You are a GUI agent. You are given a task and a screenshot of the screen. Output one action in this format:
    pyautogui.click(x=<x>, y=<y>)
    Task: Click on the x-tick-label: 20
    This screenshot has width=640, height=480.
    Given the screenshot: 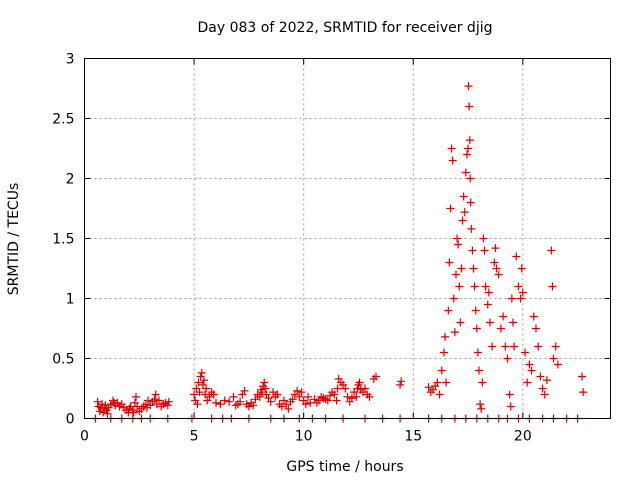 What is the action you would take?
    pyautogui.click(x=523, y=437)
    